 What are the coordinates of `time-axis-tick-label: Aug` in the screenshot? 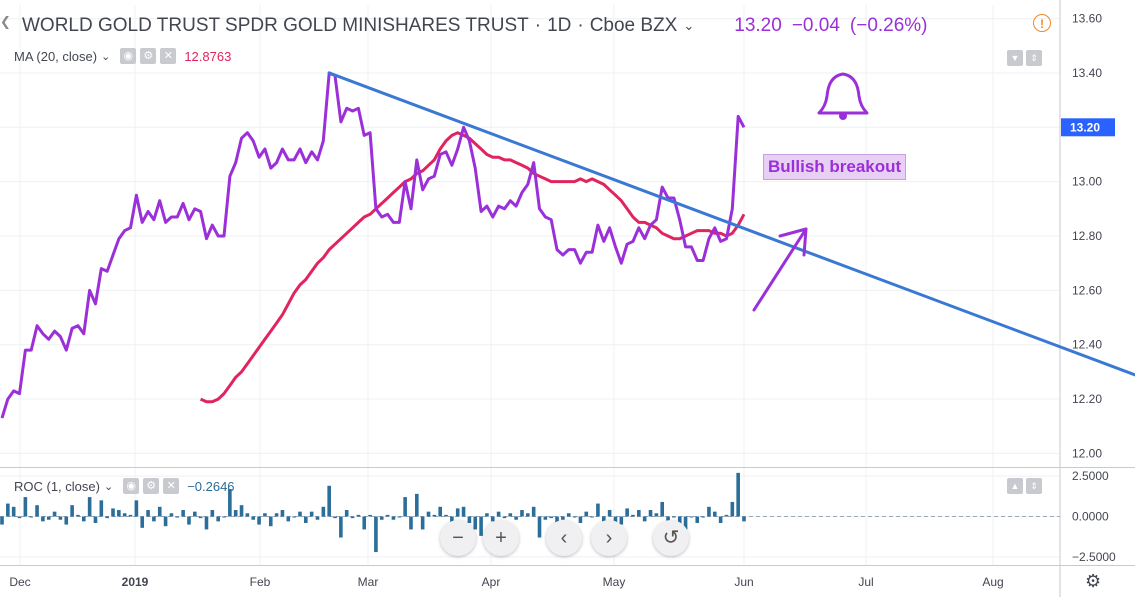 It's located at (992, 582).